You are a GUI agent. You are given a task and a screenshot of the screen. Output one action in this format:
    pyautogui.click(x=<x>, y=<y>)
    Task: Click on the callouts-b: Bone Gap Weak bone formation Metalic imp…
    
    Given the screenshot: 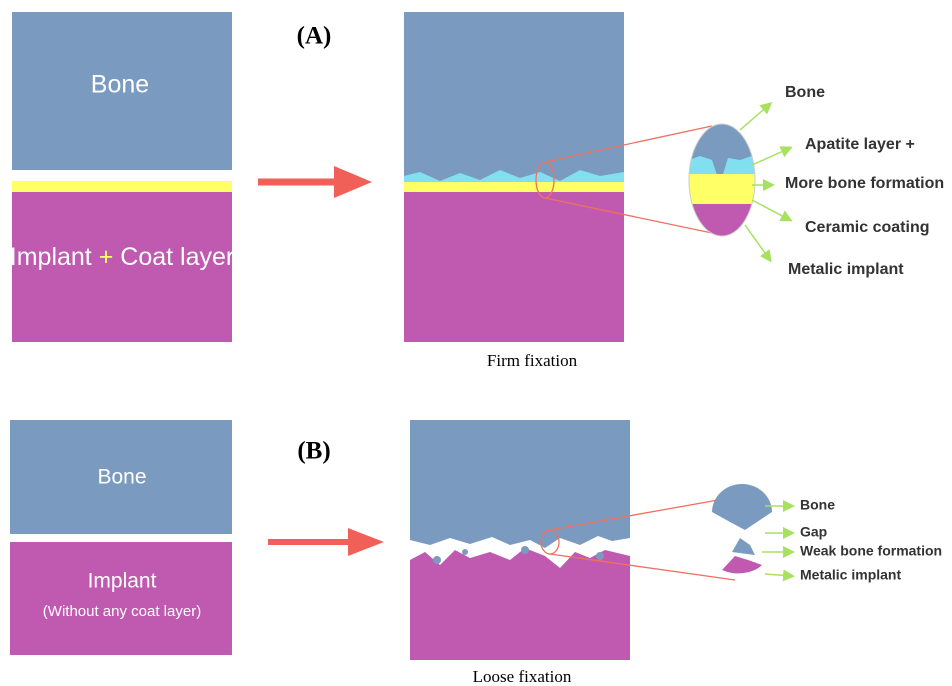 What is the action you would take?
    pyautogui.click(x=852, y=540)
    